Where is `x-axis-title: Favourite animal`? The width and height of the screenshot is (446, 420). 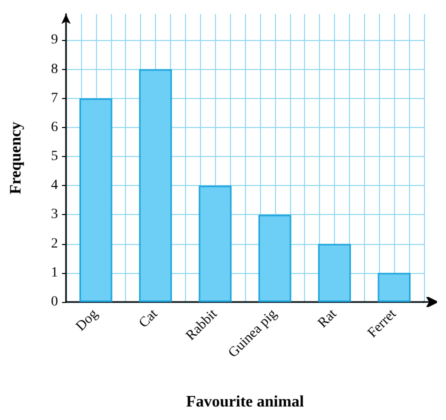
x-axis-title: Favourite animal is located at coordinates (245, 402).